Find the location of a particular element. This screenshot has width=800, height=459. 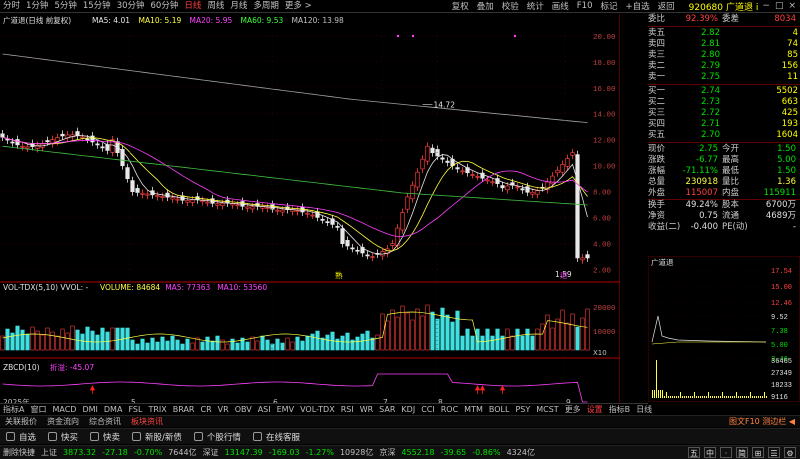

ask-row: 卖四 2.81 74 is located at coordinates (724, 44).